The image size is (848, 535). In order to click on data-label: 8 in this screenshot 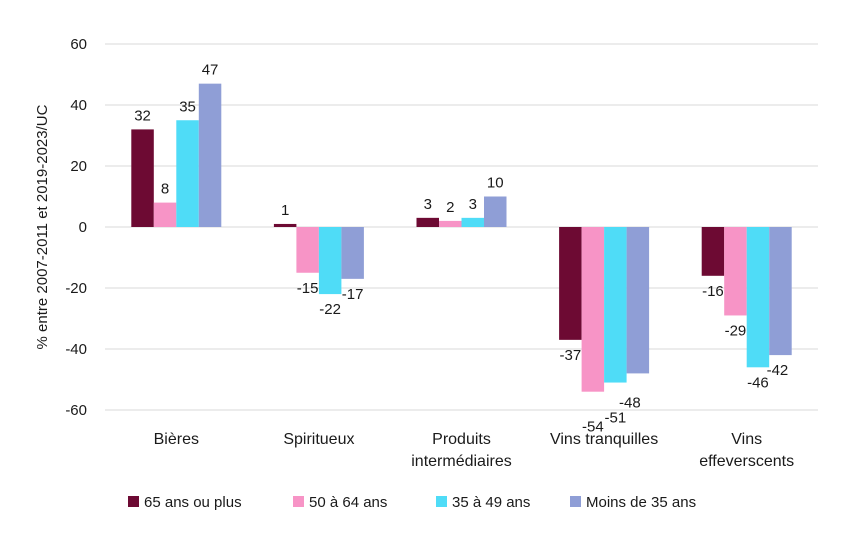, I will do `click(165, 189)`.